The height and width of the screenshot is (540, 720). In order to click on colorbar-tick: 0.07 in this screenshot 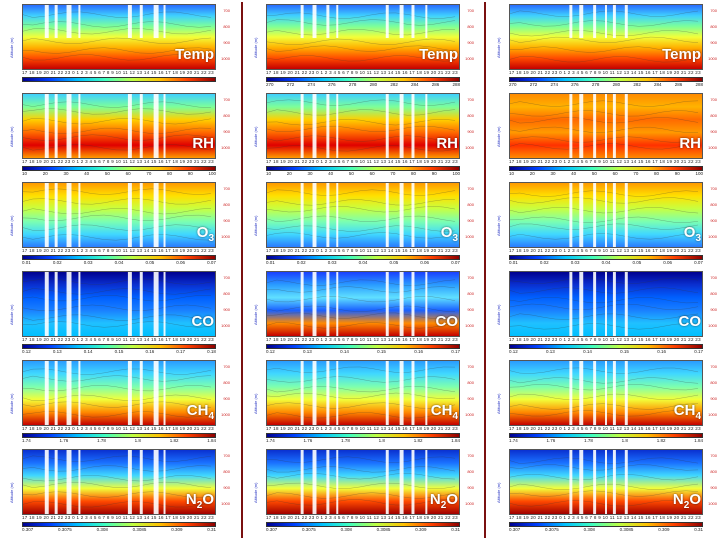, I will do `click(455, 262)`.